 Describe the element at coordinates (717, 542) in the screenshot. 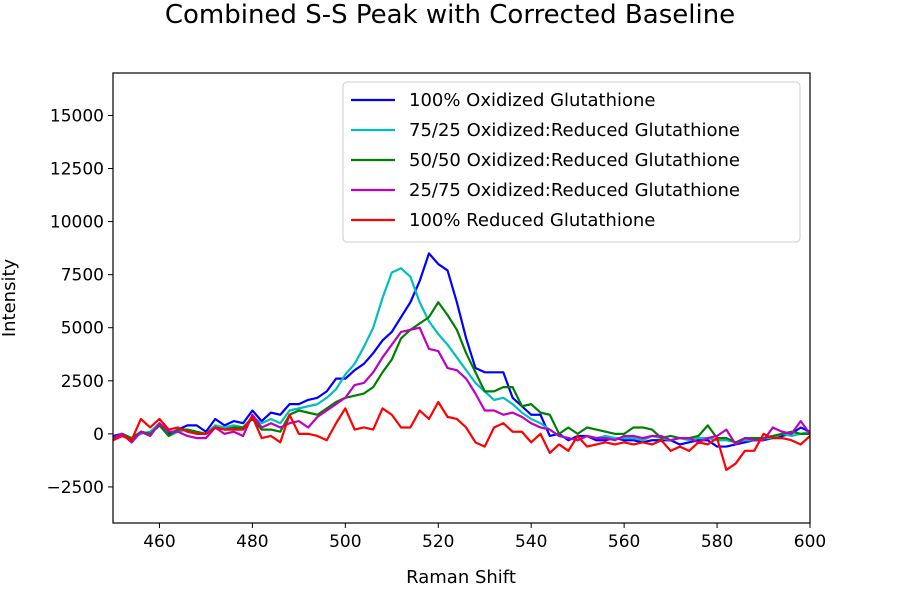

I see `x-tick-label: 580` at that location.